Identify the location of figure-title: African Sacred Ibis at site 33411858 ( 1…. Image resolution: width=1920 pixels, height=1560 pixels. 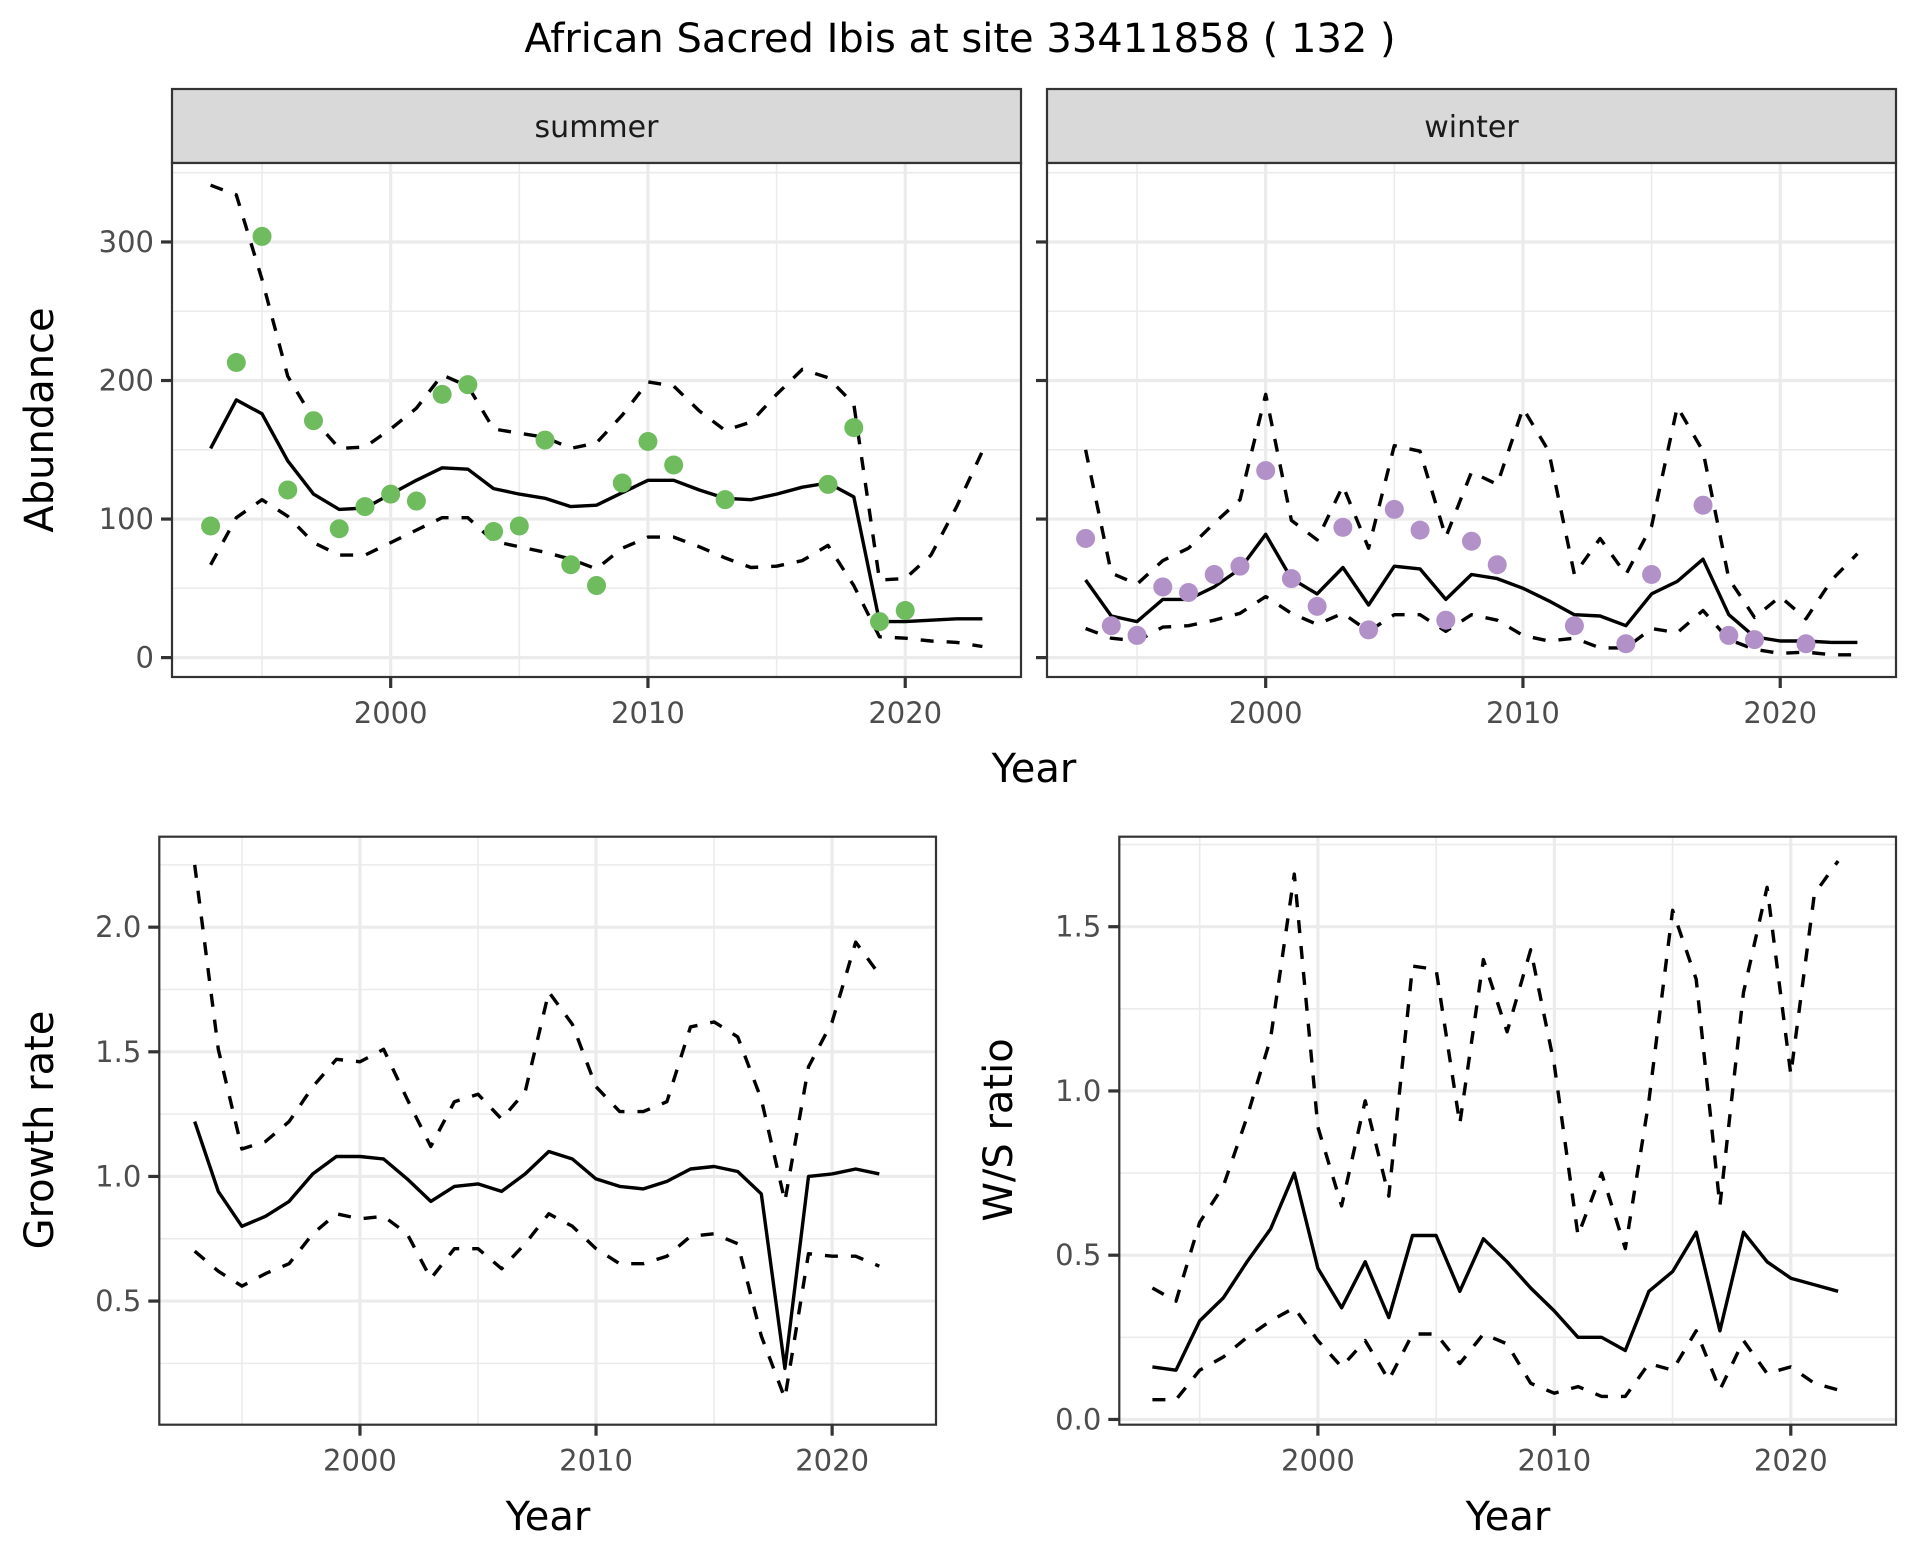
(959, 39).